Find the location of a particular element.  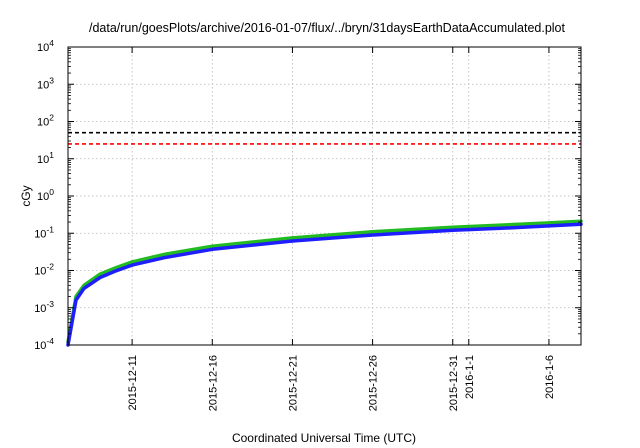

y-tick-label: 10⁻⁴ is located at coordinates (44, 344).